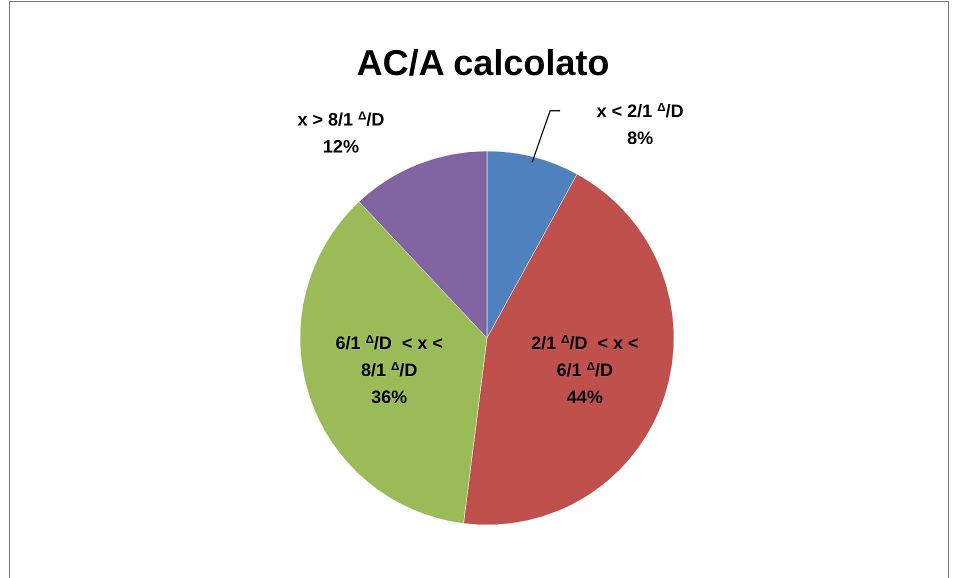 This screenshot has width=954, height=578. I want to click on data-label: 12%, so click(340, 146).